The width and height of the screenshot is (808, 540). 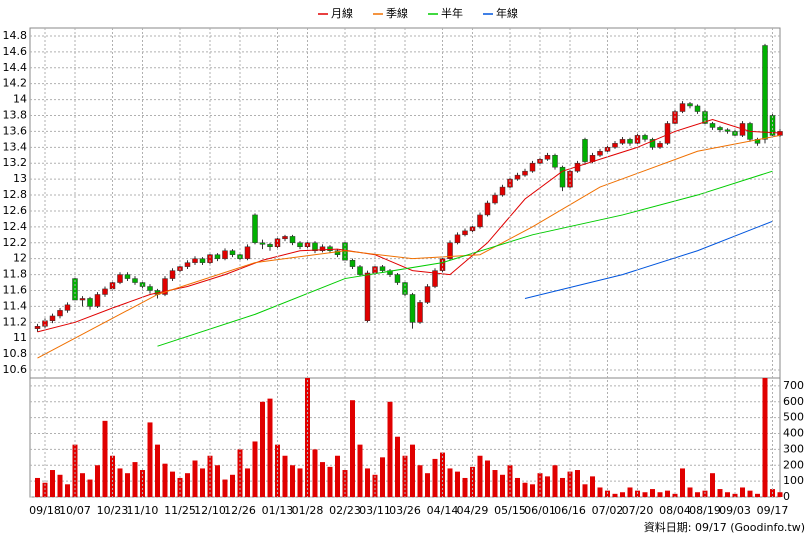 I want to click on y2-tick-label: 500, so click(x=793, y=417).